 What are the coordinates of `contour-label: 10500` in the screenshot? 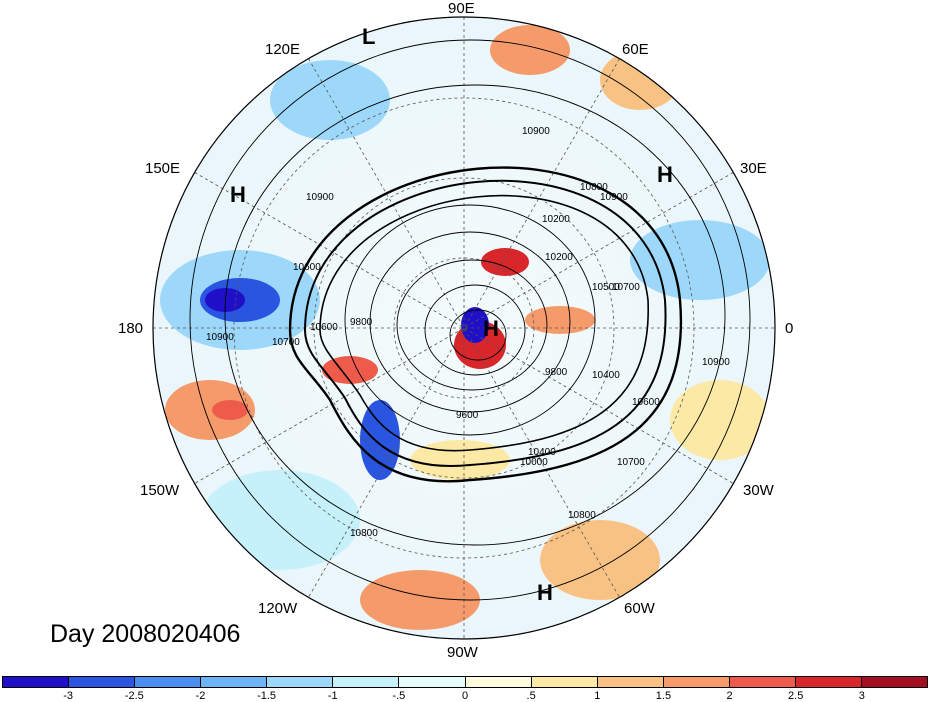 It's located at (606, 287).